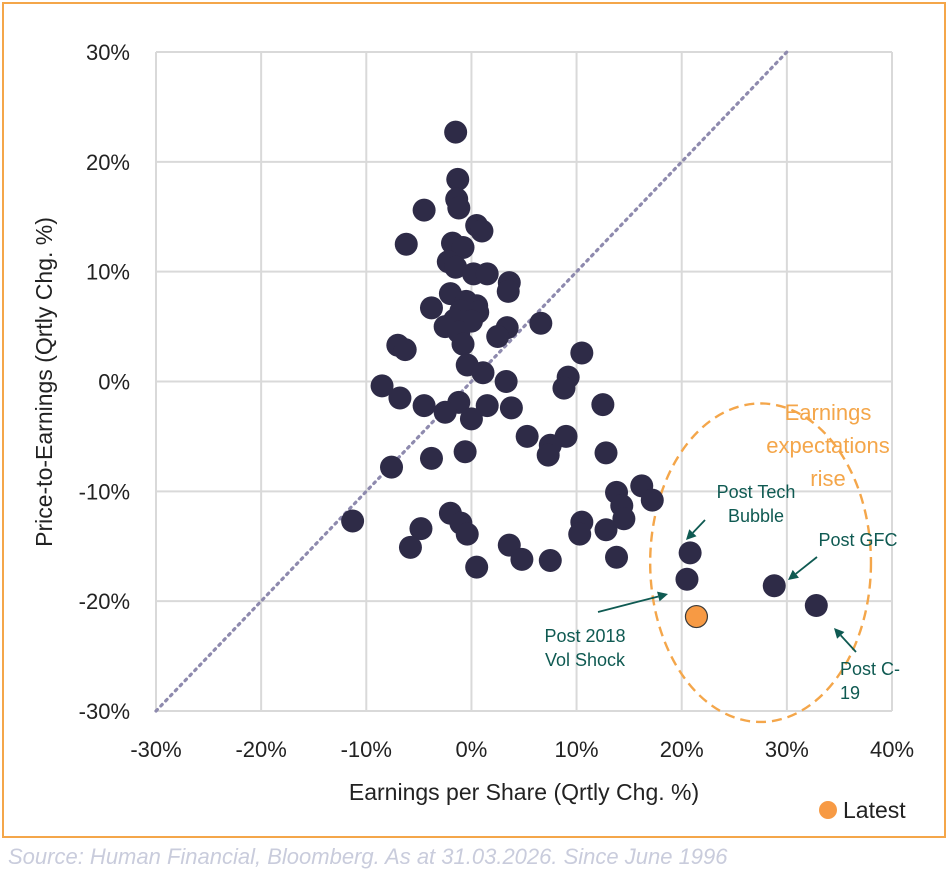  What do you see at coordinates (577, 749) in the screenshot?
I see `x-tick-label: 10%` at bounding box center [577, 749].